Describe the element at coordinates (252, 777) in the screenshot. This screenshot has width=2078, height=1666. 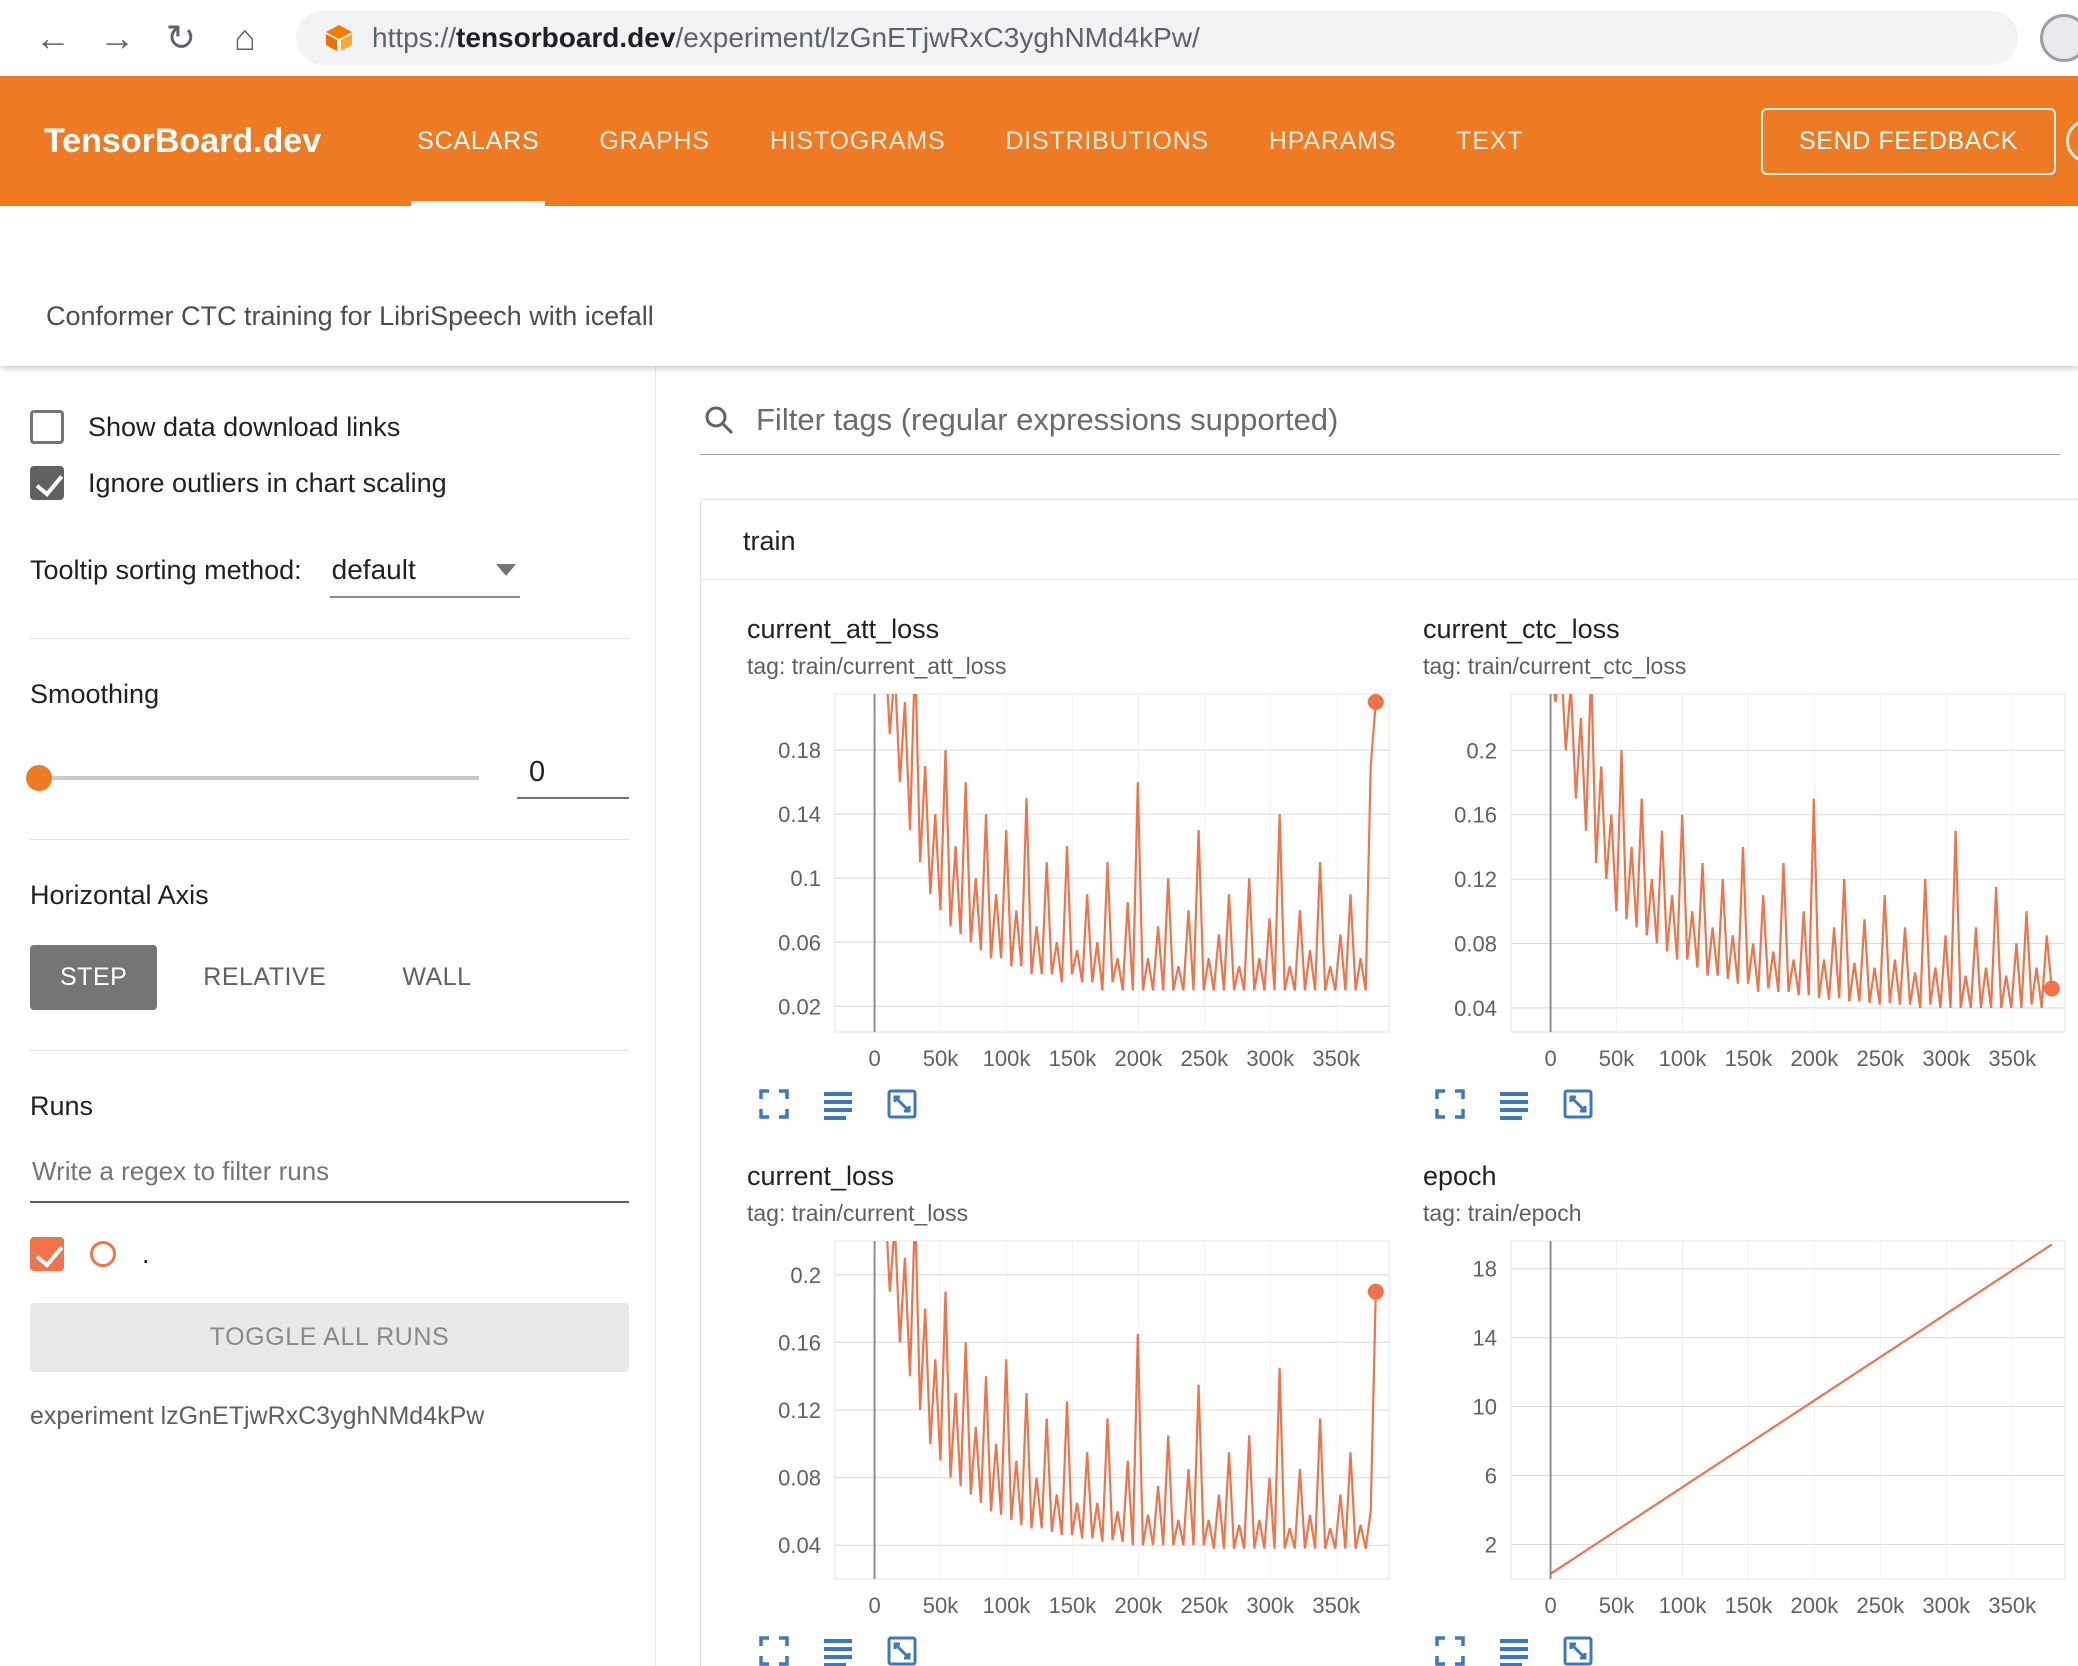
I see `smoothing-slider` at that location.